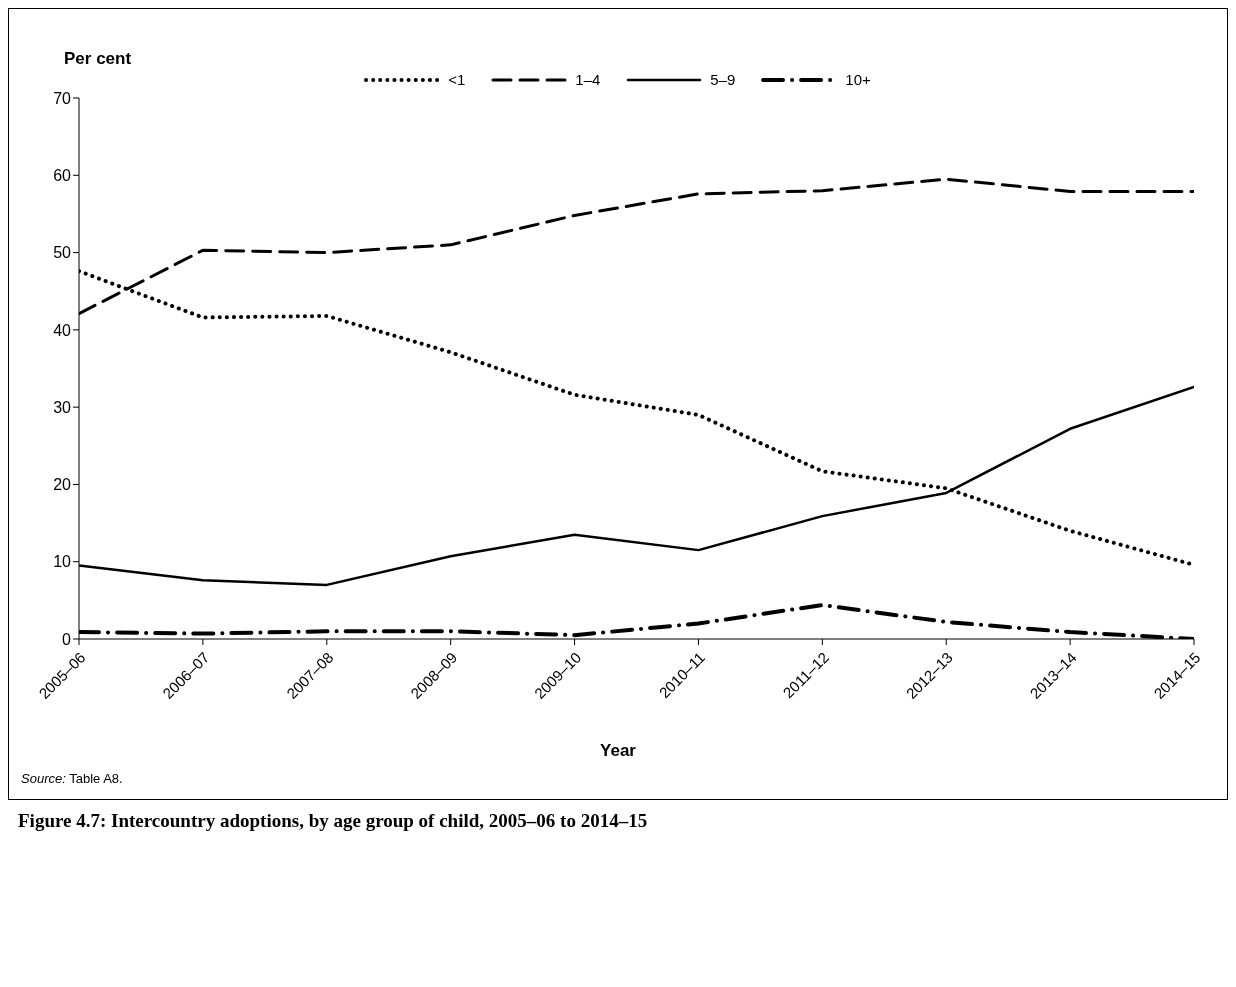  What do you see at coordinates (457, 79) in the screenshot?
I see `legend-label: <1` at bounding box center [457, 79].